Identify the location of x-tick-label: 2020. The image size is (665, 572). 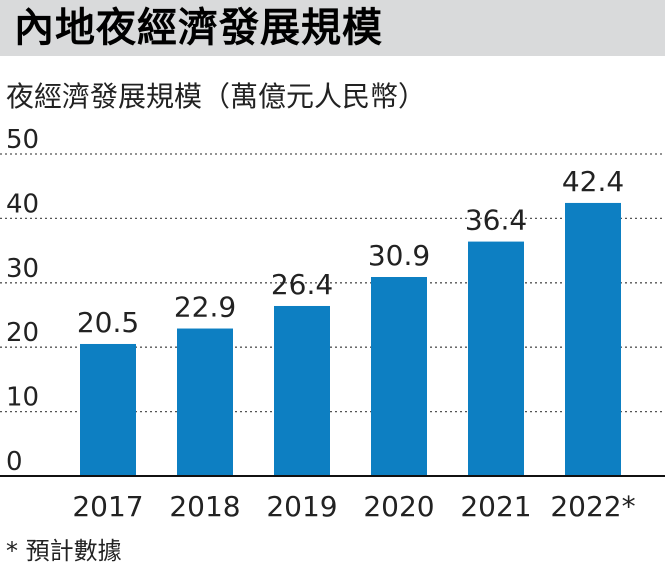
(398, 506).